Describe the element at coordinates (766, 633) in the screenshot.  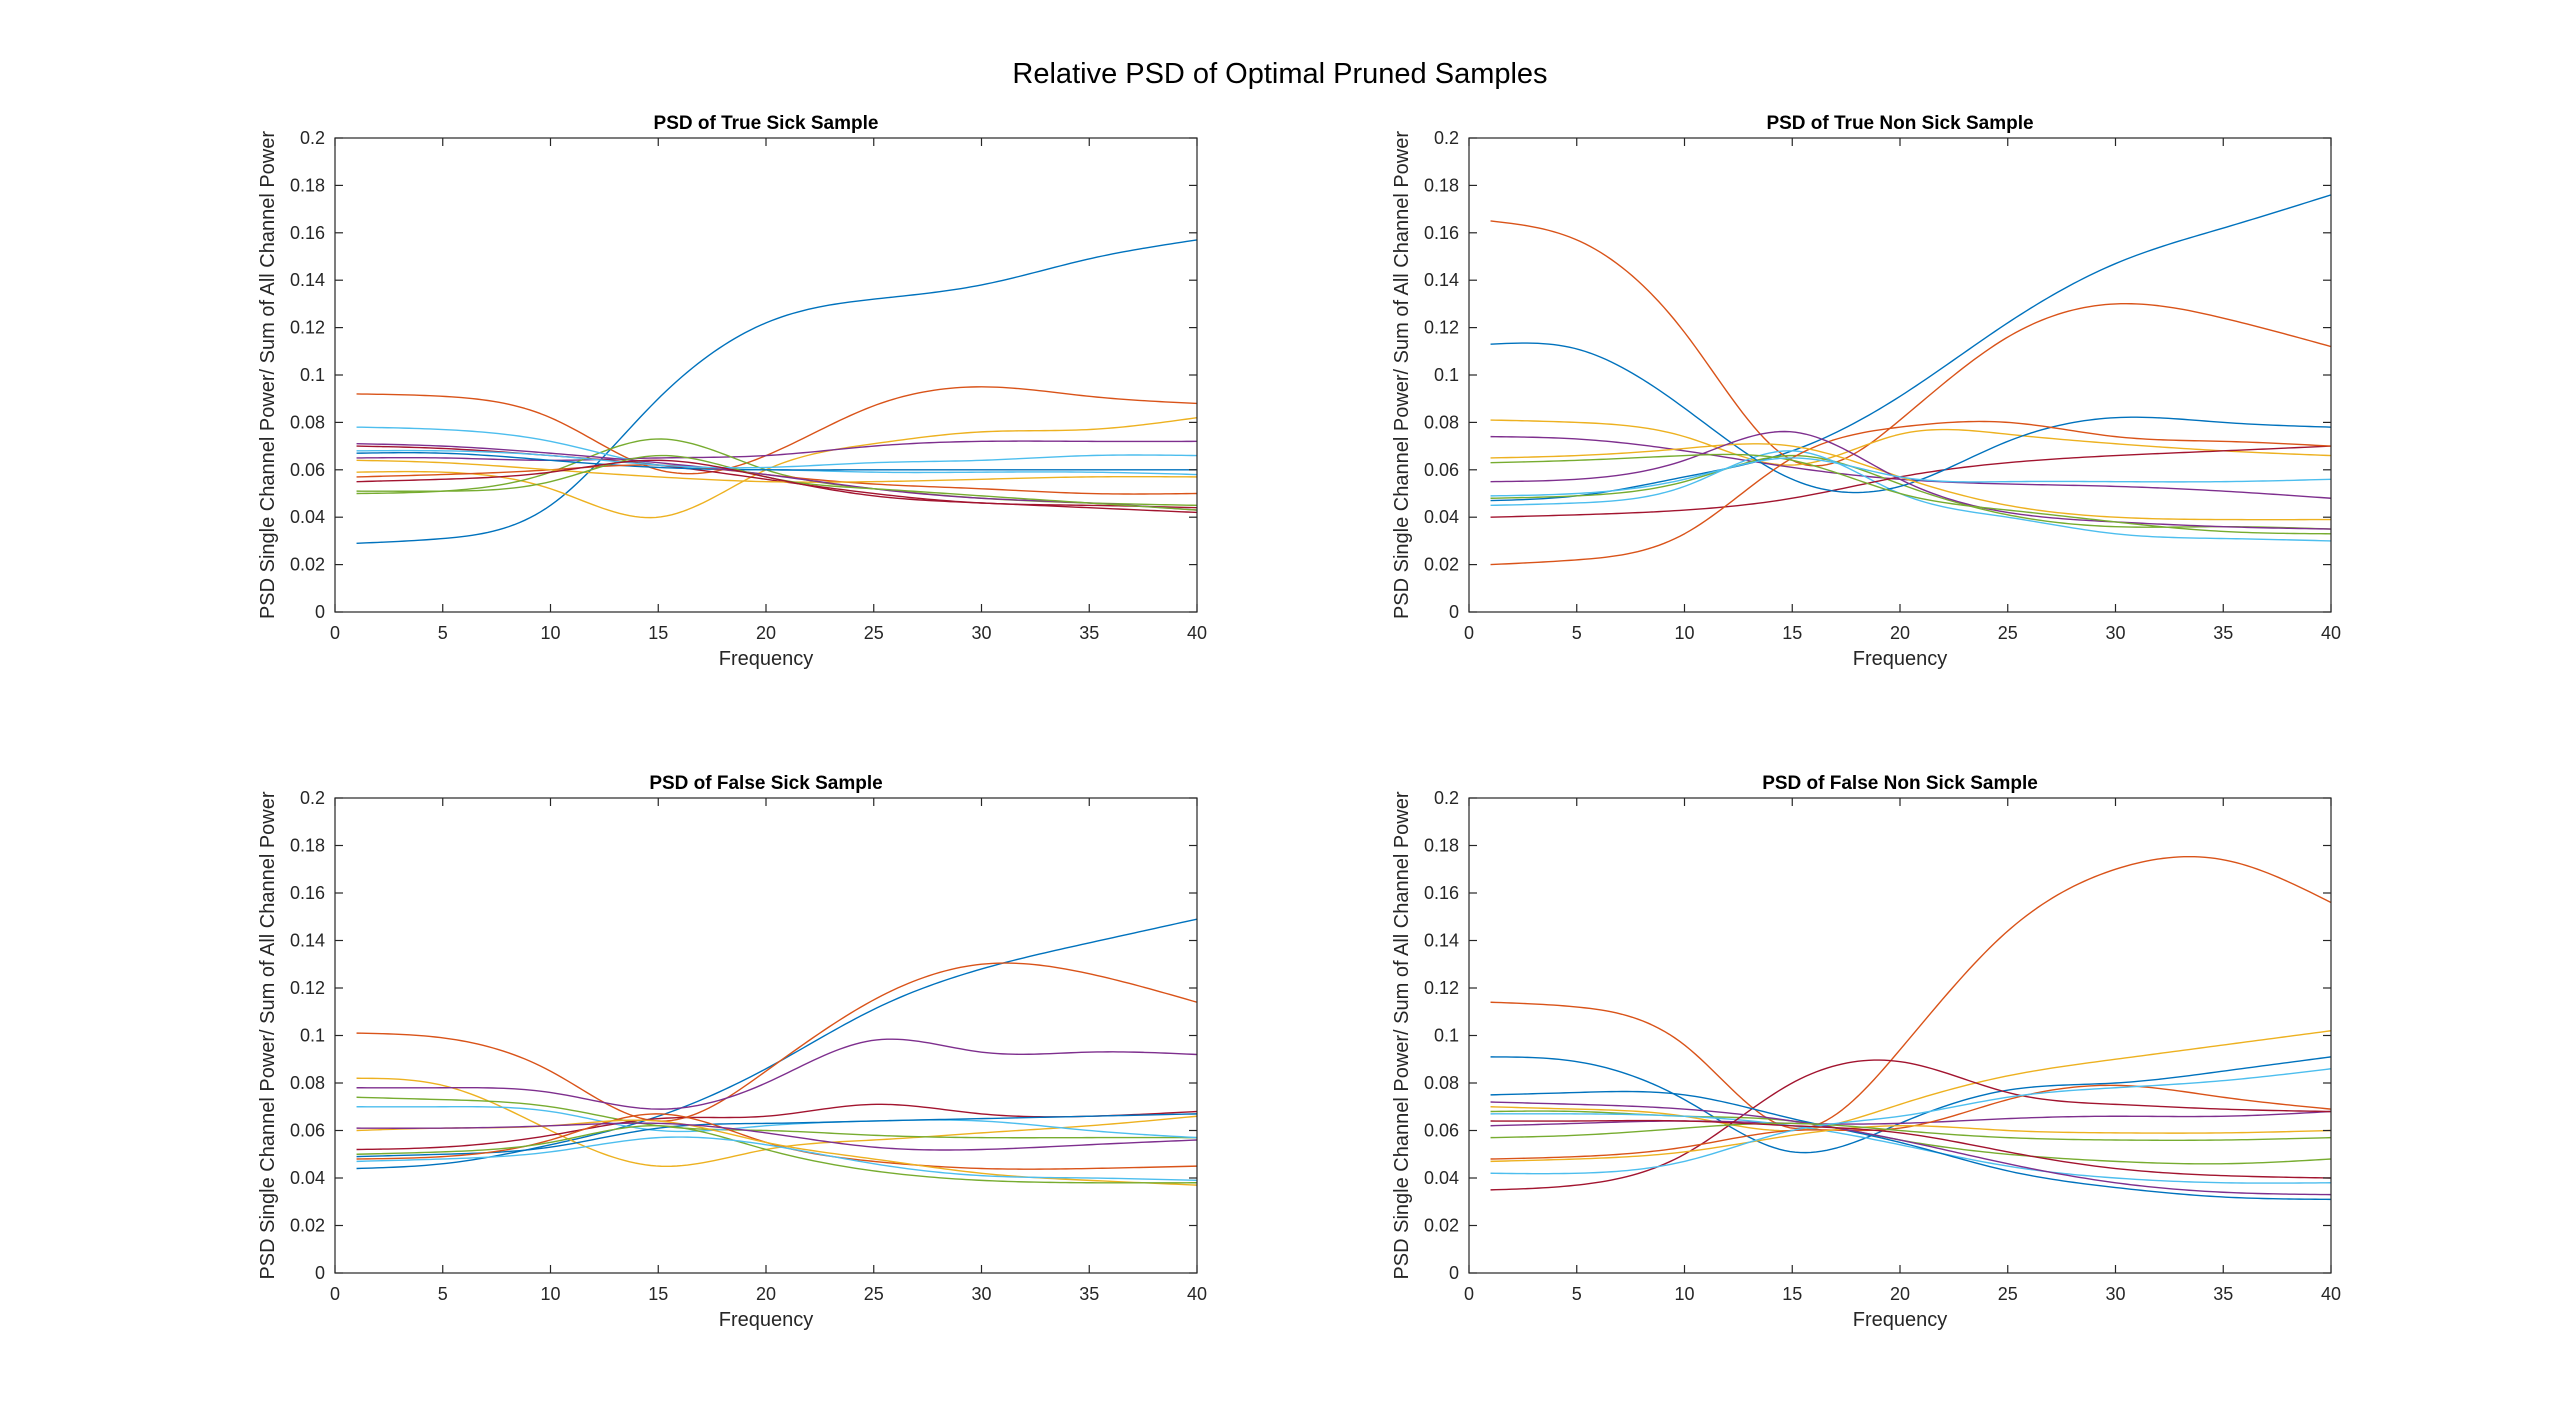
I see `x-tick-label: 20` at that location.